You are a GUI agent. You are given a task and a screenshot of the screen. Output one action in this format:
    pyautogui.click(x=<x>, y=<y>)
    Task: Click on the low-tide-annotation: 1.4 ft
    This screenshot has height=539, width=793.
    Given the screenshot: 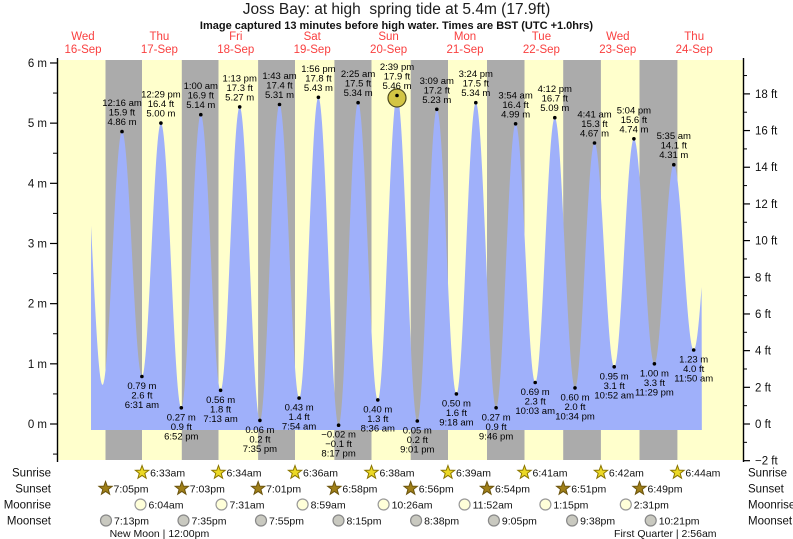 What is the action you would take?
    pyautogui.click(x=299, y=417)
    